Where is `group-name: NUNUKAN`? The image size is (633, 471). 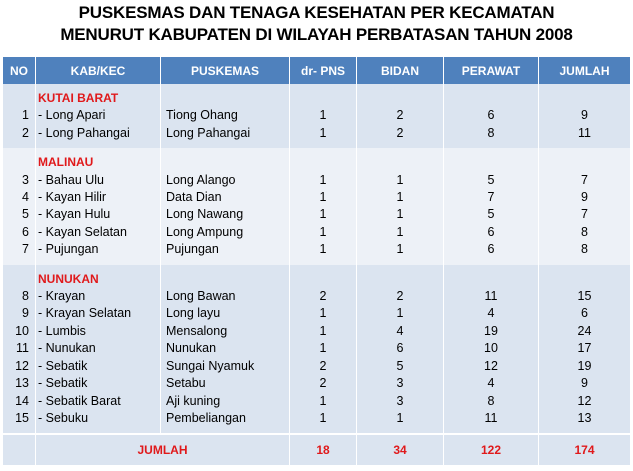 group-name: NUNUKAN is located at coordinates (98, 276).